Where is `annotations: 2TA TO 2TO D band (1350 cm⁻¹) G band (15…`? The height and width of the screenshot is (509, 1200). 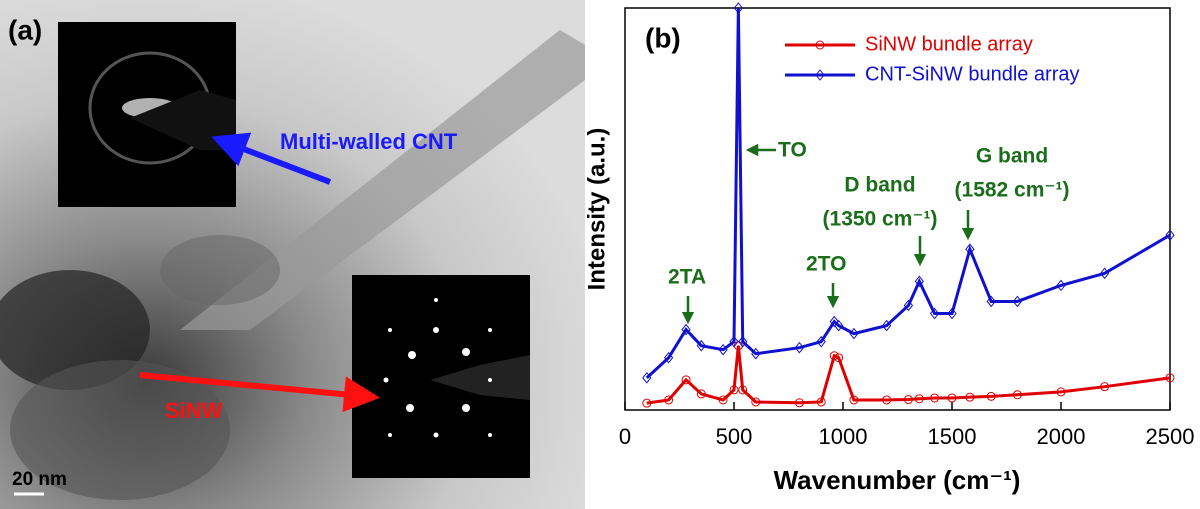 annotations: 2TA TO 2TO D band (1350 cm⁻¹) G band (15… is located at coordinates (869, 232).